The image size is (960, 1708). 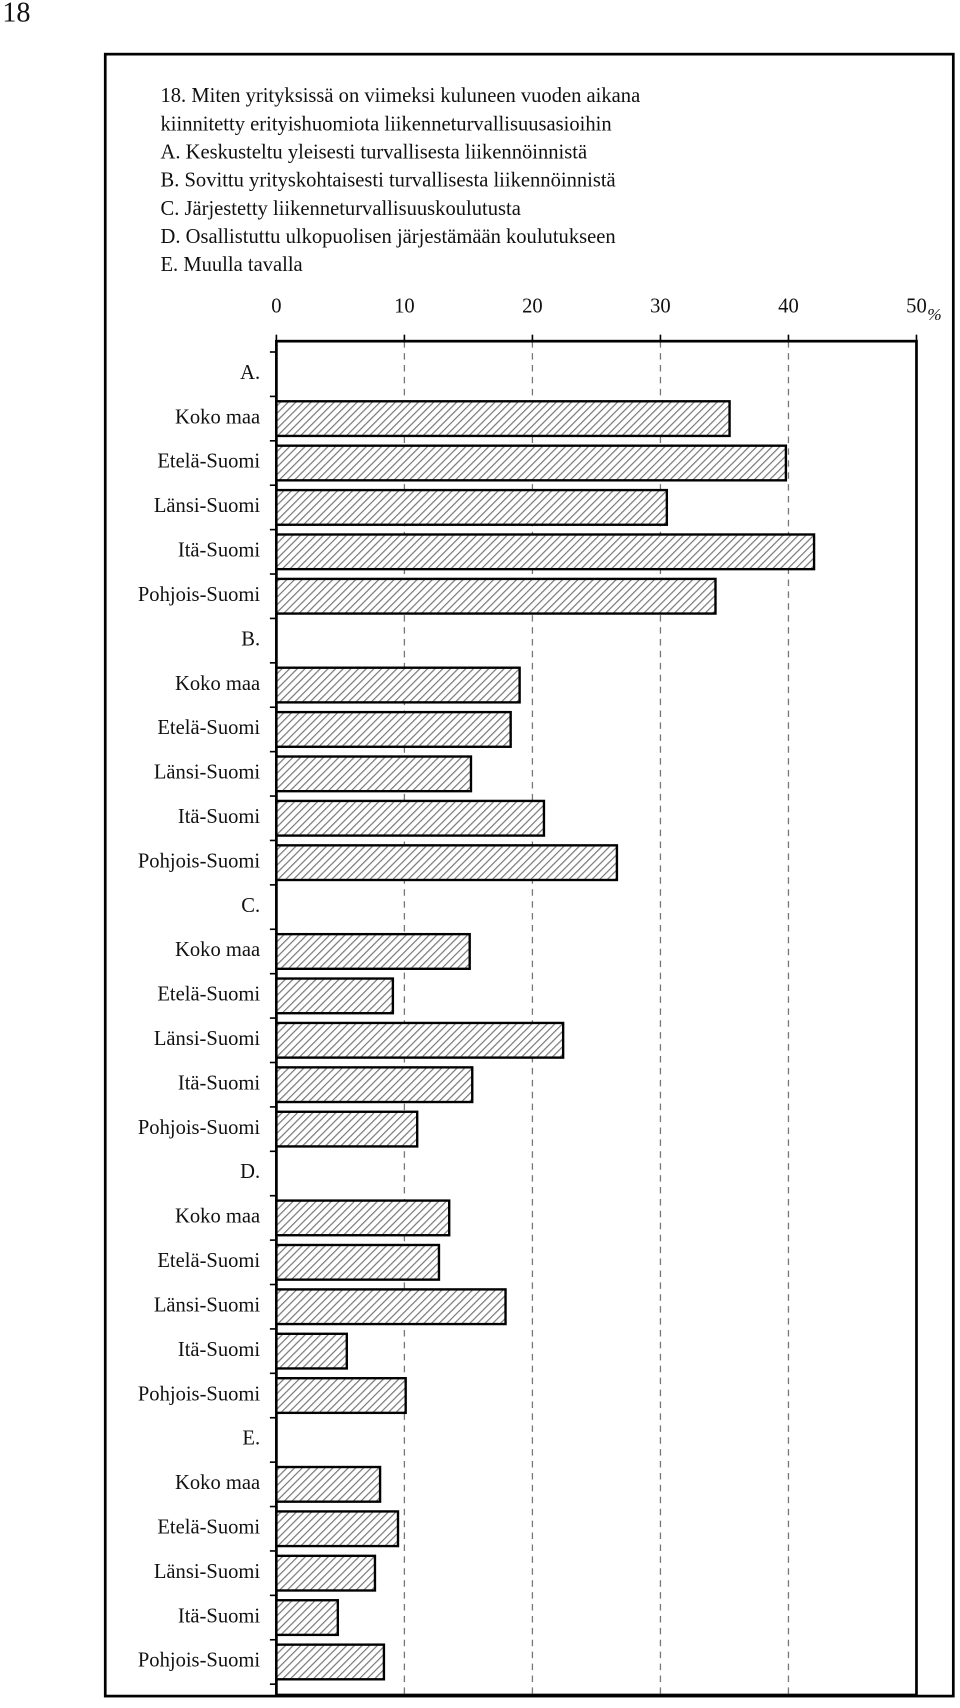 I want to click on x-tick-label: 20, so click(x=532, y=306).